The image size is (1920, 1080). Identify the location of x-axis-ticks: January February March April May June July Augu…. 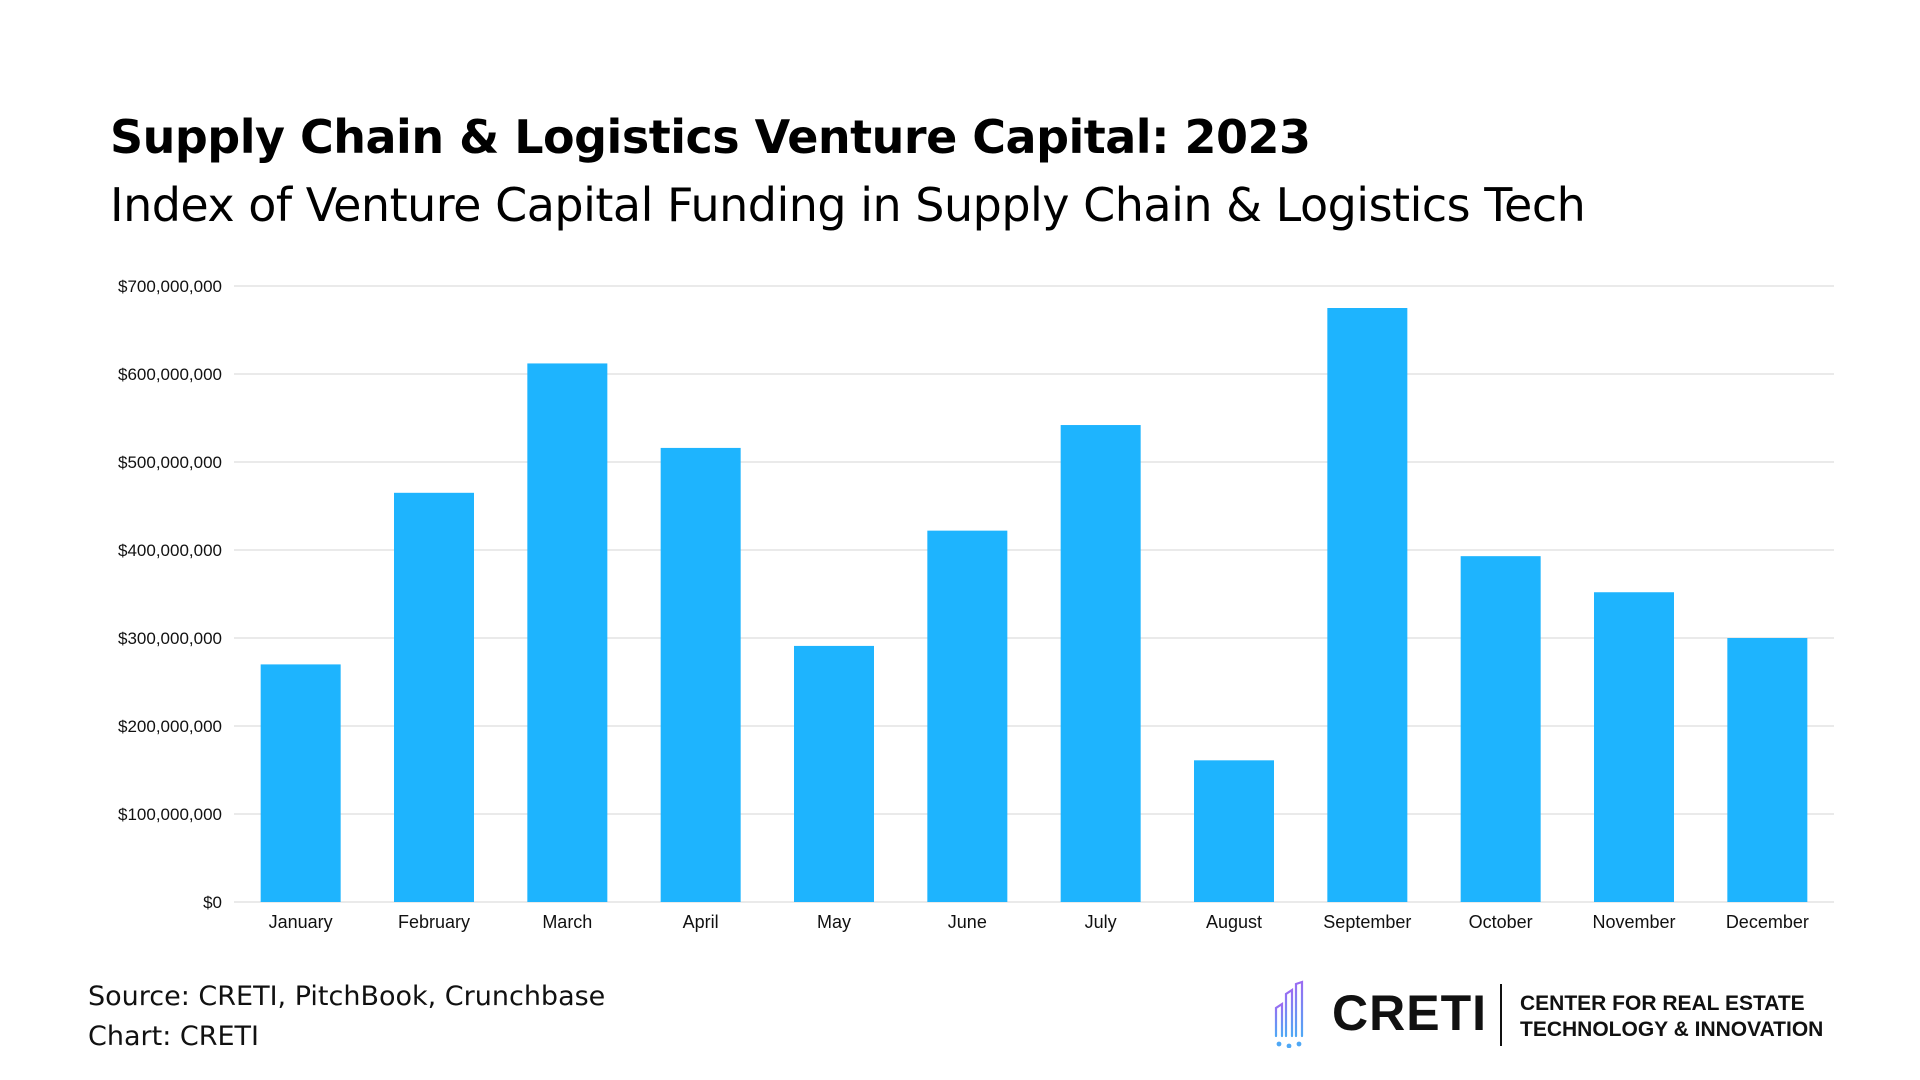
(1039, 922).